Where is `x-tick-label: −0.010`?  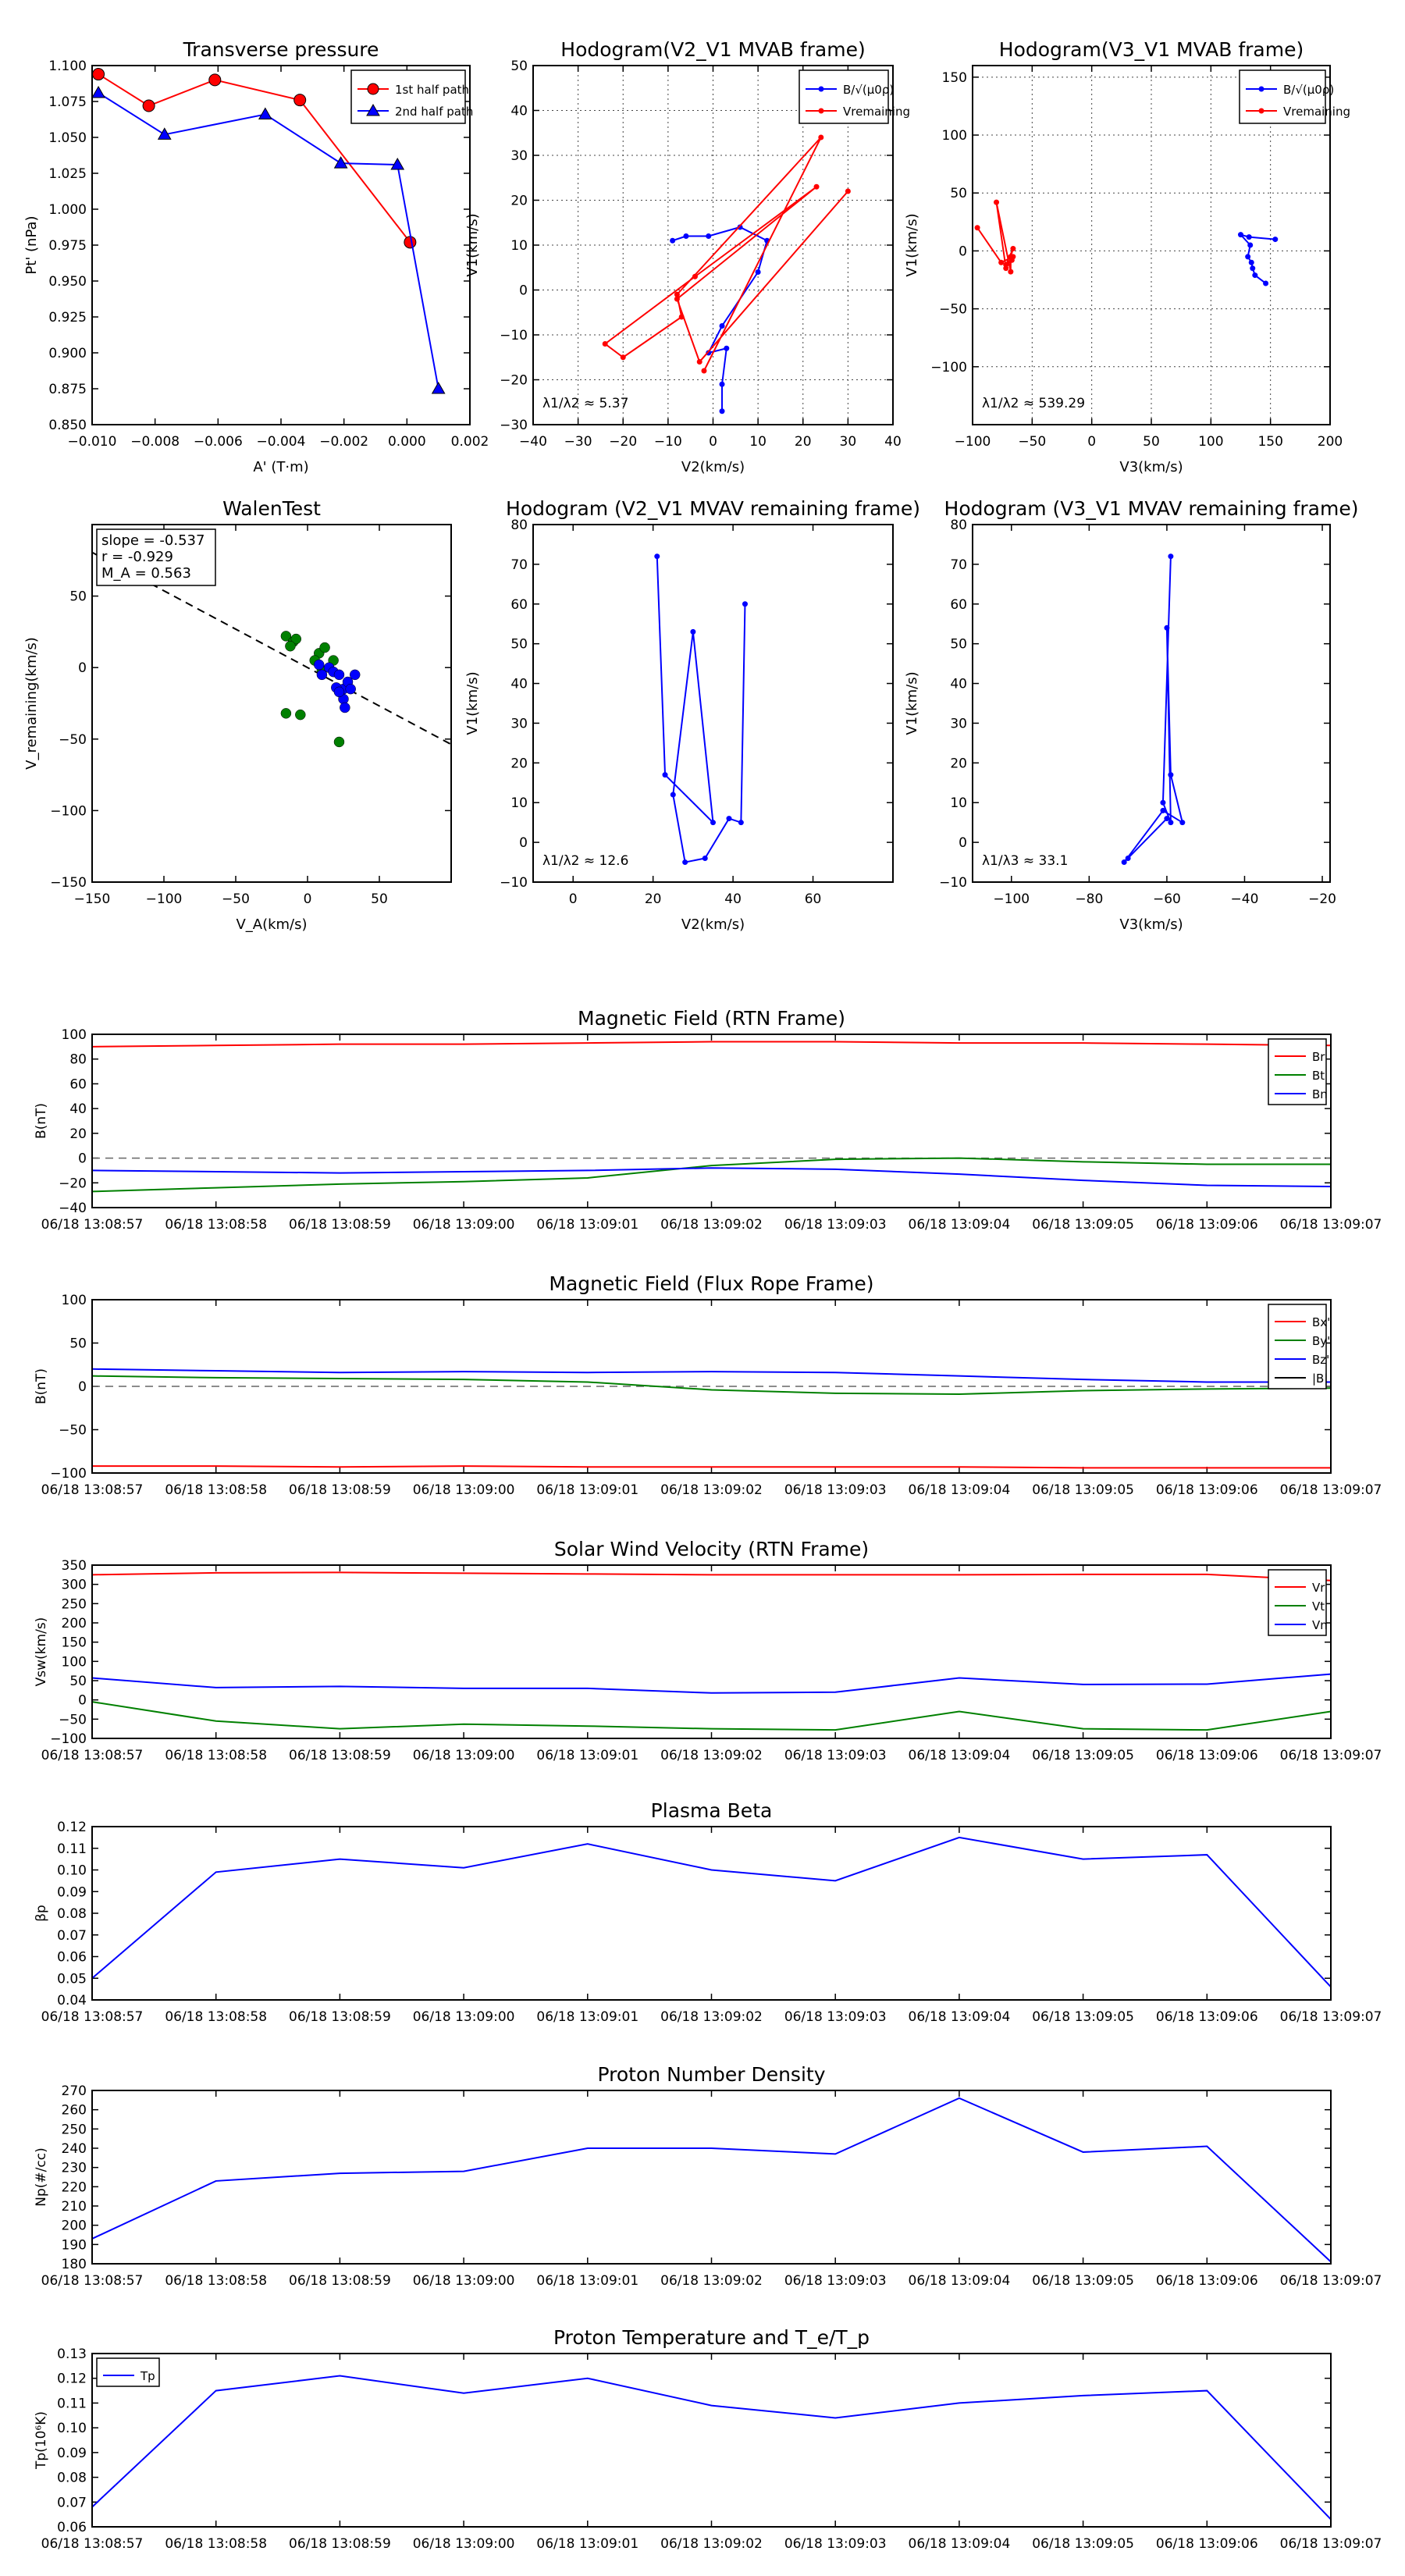
x-tick-label: −0.010 is located at coordinates (93, 442).